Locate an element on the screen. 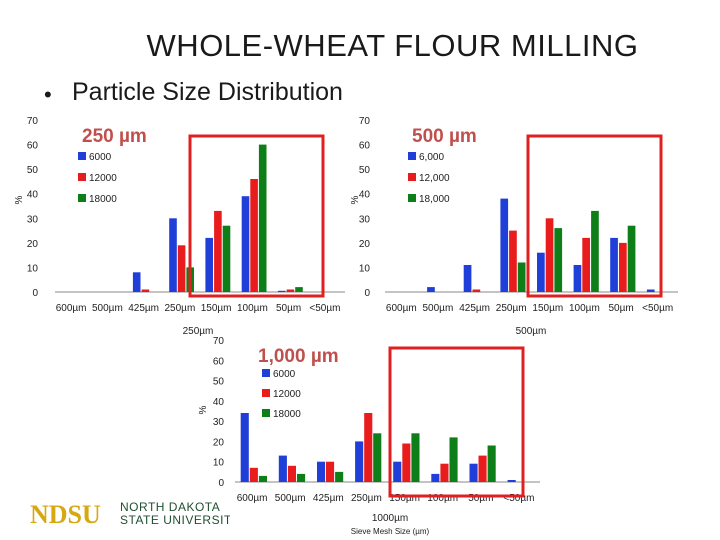 This screenshot has height=540, width=720. chart2-bar-s1-c3 is located at coordinates (467, 278).